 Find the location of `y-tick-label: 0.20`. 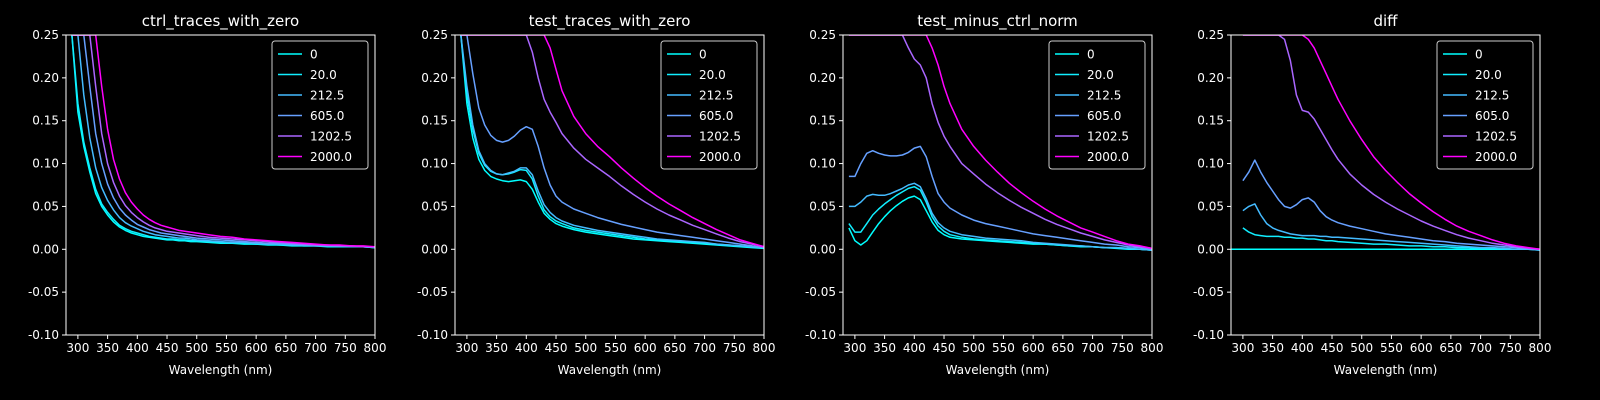

y-tick-label: 0.20 is located at coordinates (45, 78).